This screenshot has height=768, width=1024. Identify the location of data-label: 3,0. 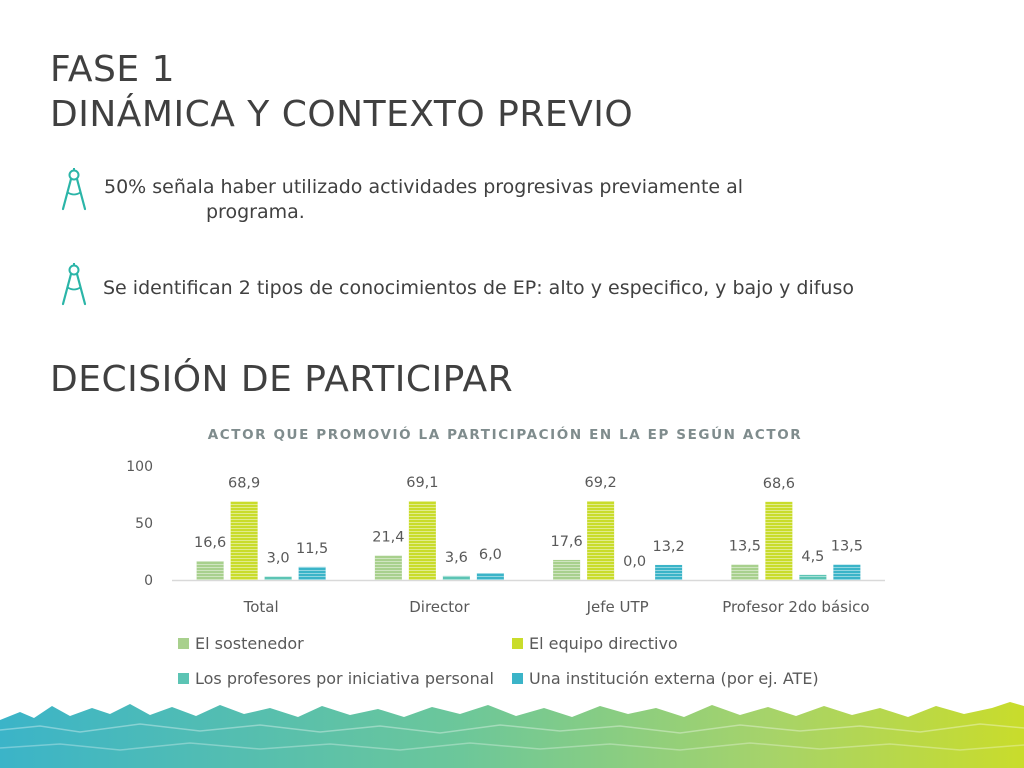
(278, 559).